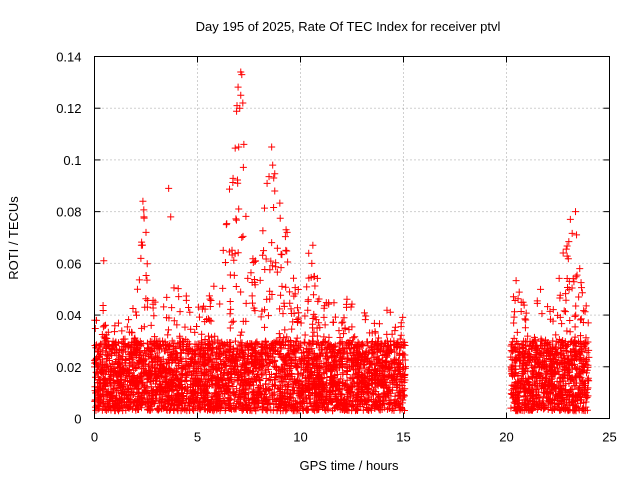  Describe the element at coordinates (68, 263) in the screenshot. I see `y-tick-label: 0.06` at that location.